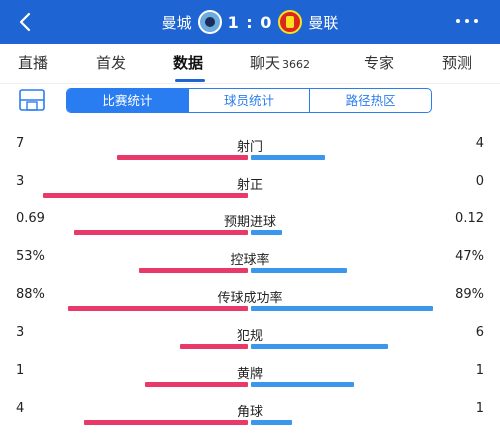  Describe the element at coordinates (250, 260) in the screenshot. I see `stat-label: 控球率` at that location.